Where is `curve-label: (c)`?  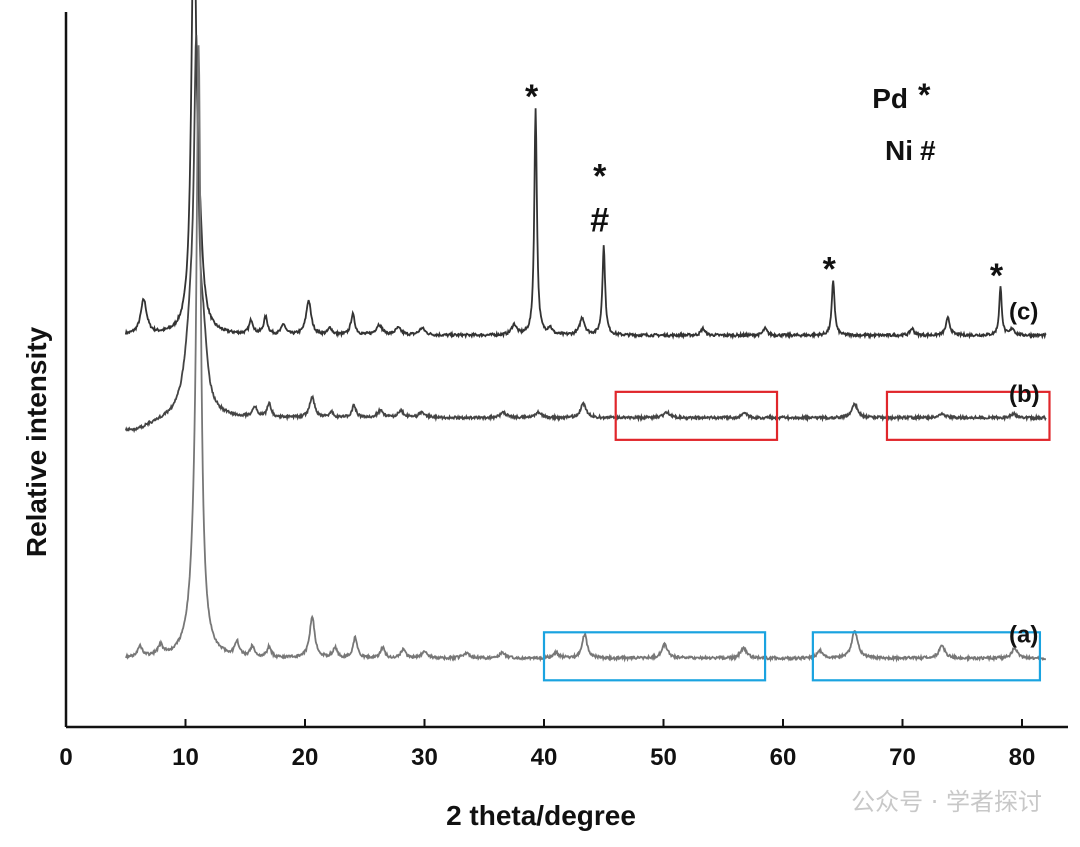
curve-label: (c) is located at coordinates (1023, 311).